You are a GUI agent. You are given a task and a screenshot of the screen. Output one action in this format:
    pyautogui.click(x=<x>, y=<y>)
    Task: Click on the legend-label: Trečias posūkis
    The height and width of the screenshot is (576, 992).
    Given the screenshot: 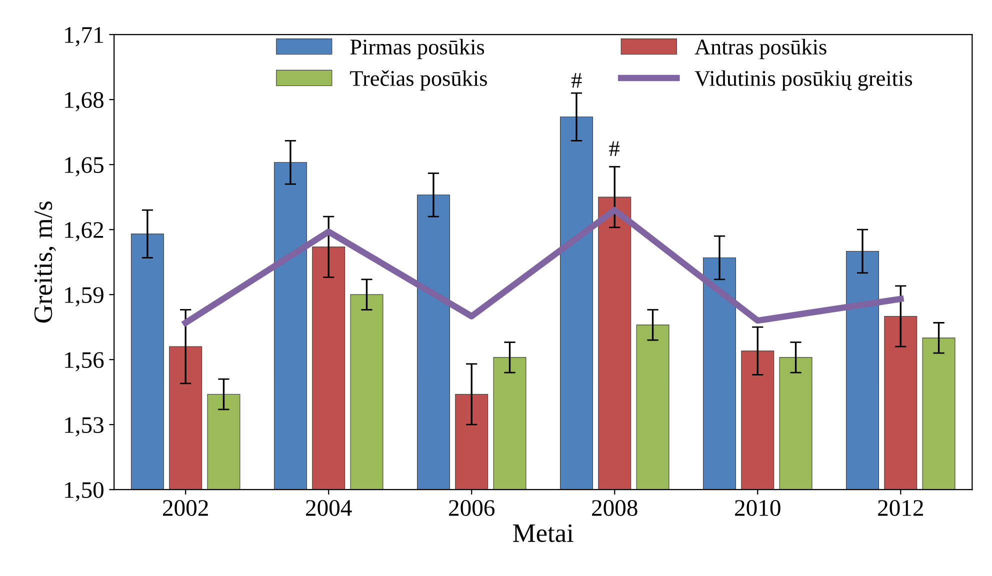 What is the action you would take?
    pyautogui.click(x=418, y=80)
    